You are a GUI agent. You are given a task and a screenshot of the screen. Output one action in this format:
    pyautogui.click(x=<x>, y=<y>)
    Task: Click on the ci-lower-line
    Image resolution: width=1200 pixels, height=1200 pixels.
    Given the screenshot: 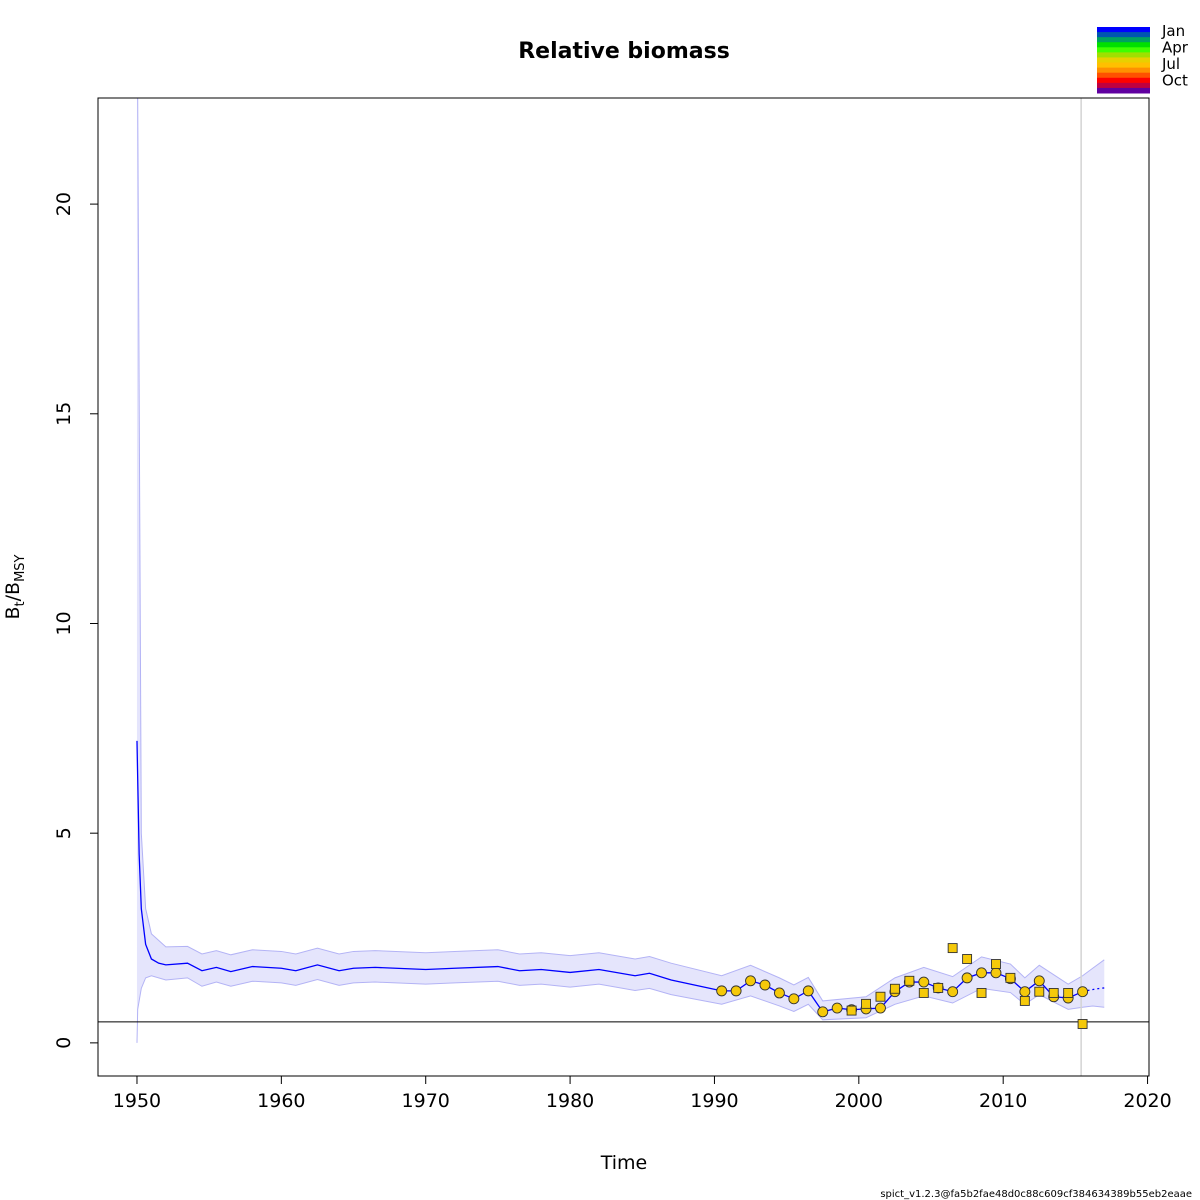 What is the action you would take?
    pyautogui.click(x=620, y=1009)
    